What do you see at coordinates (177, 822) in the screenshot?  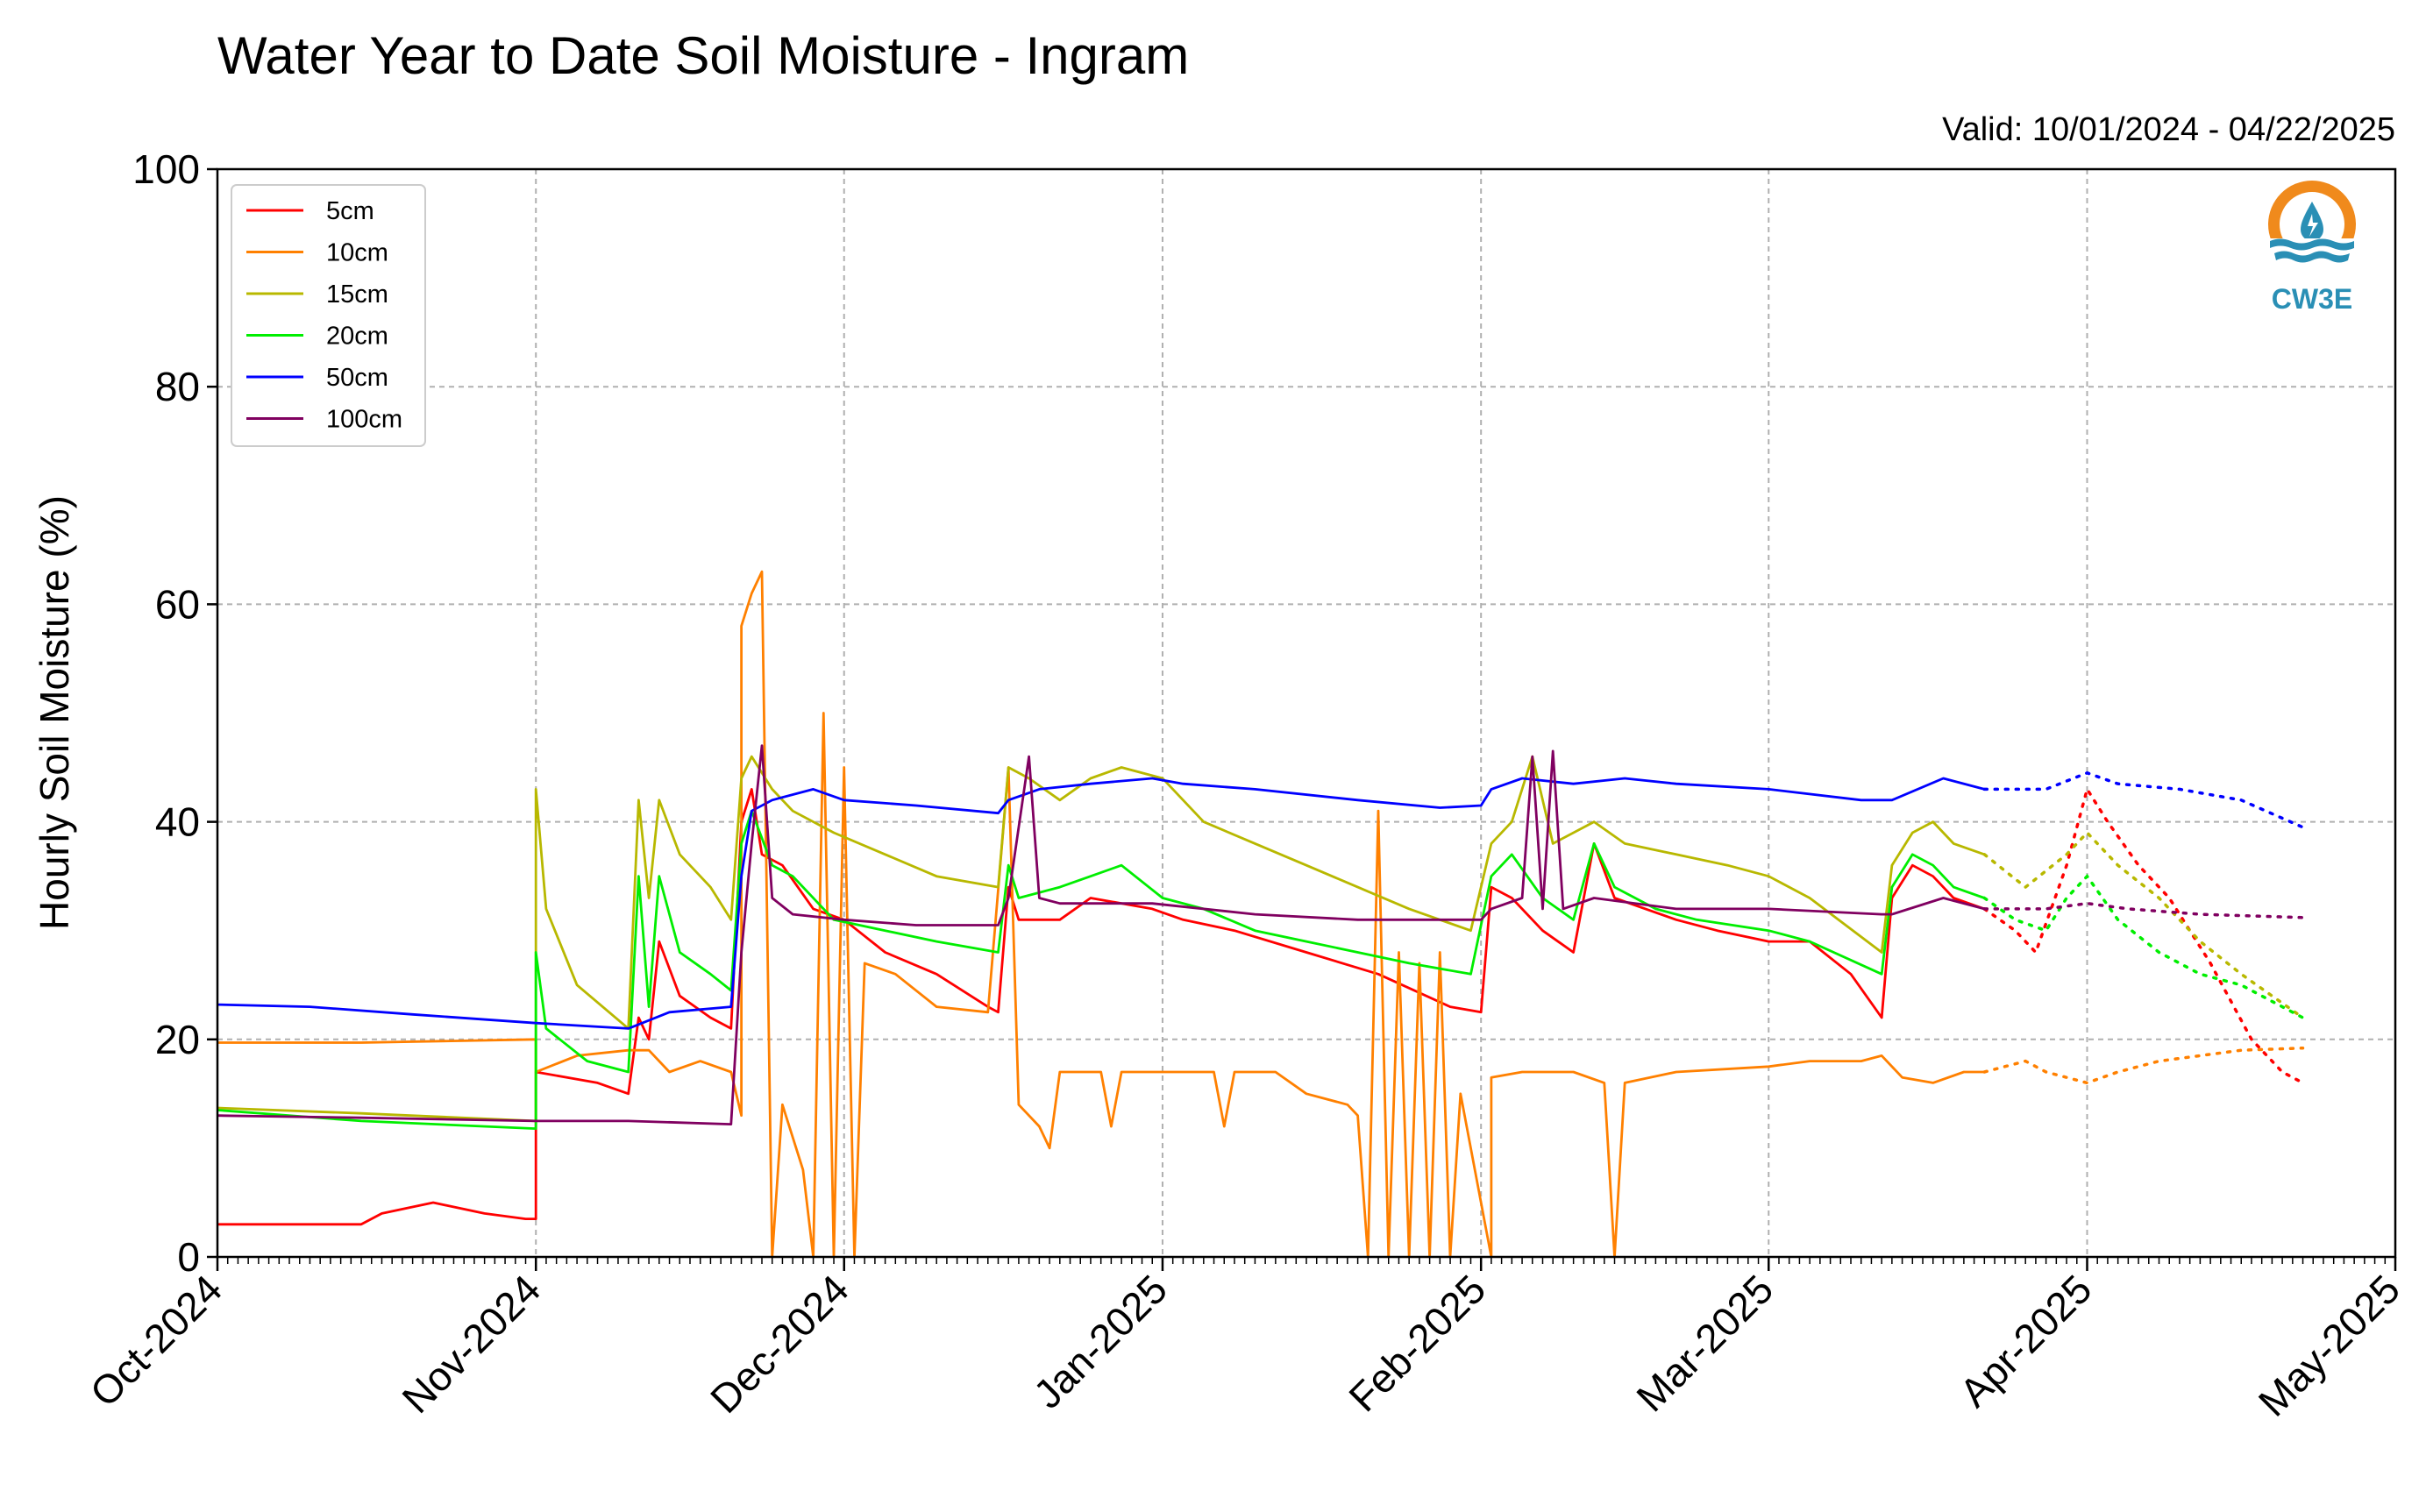 I see `y-tick-label: 40` at bounding box center [177, 822].